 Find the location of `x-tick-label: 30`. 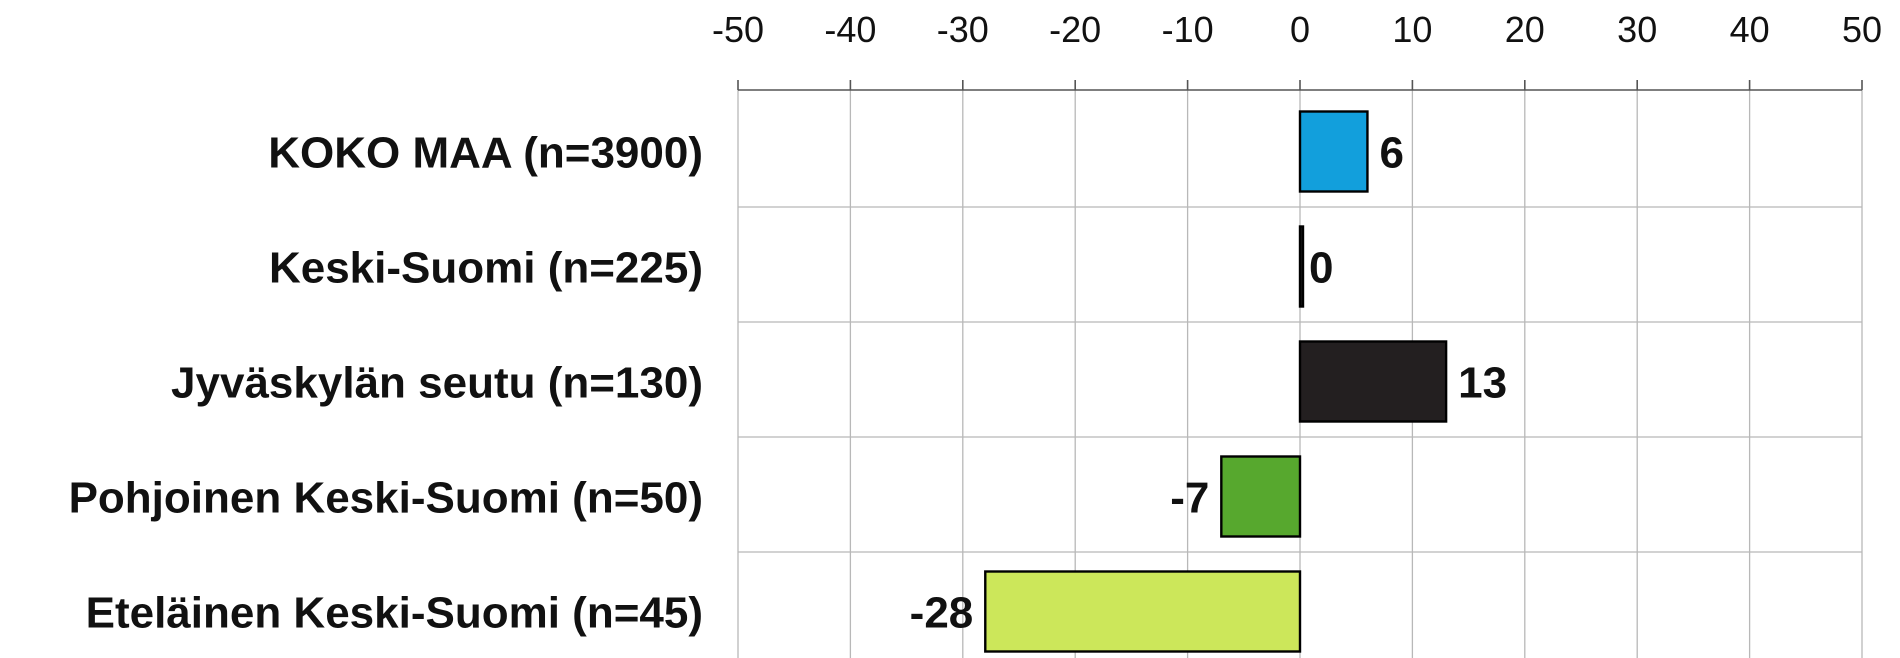

x-tick-label: 30 is located at coordinates (1637, 29).